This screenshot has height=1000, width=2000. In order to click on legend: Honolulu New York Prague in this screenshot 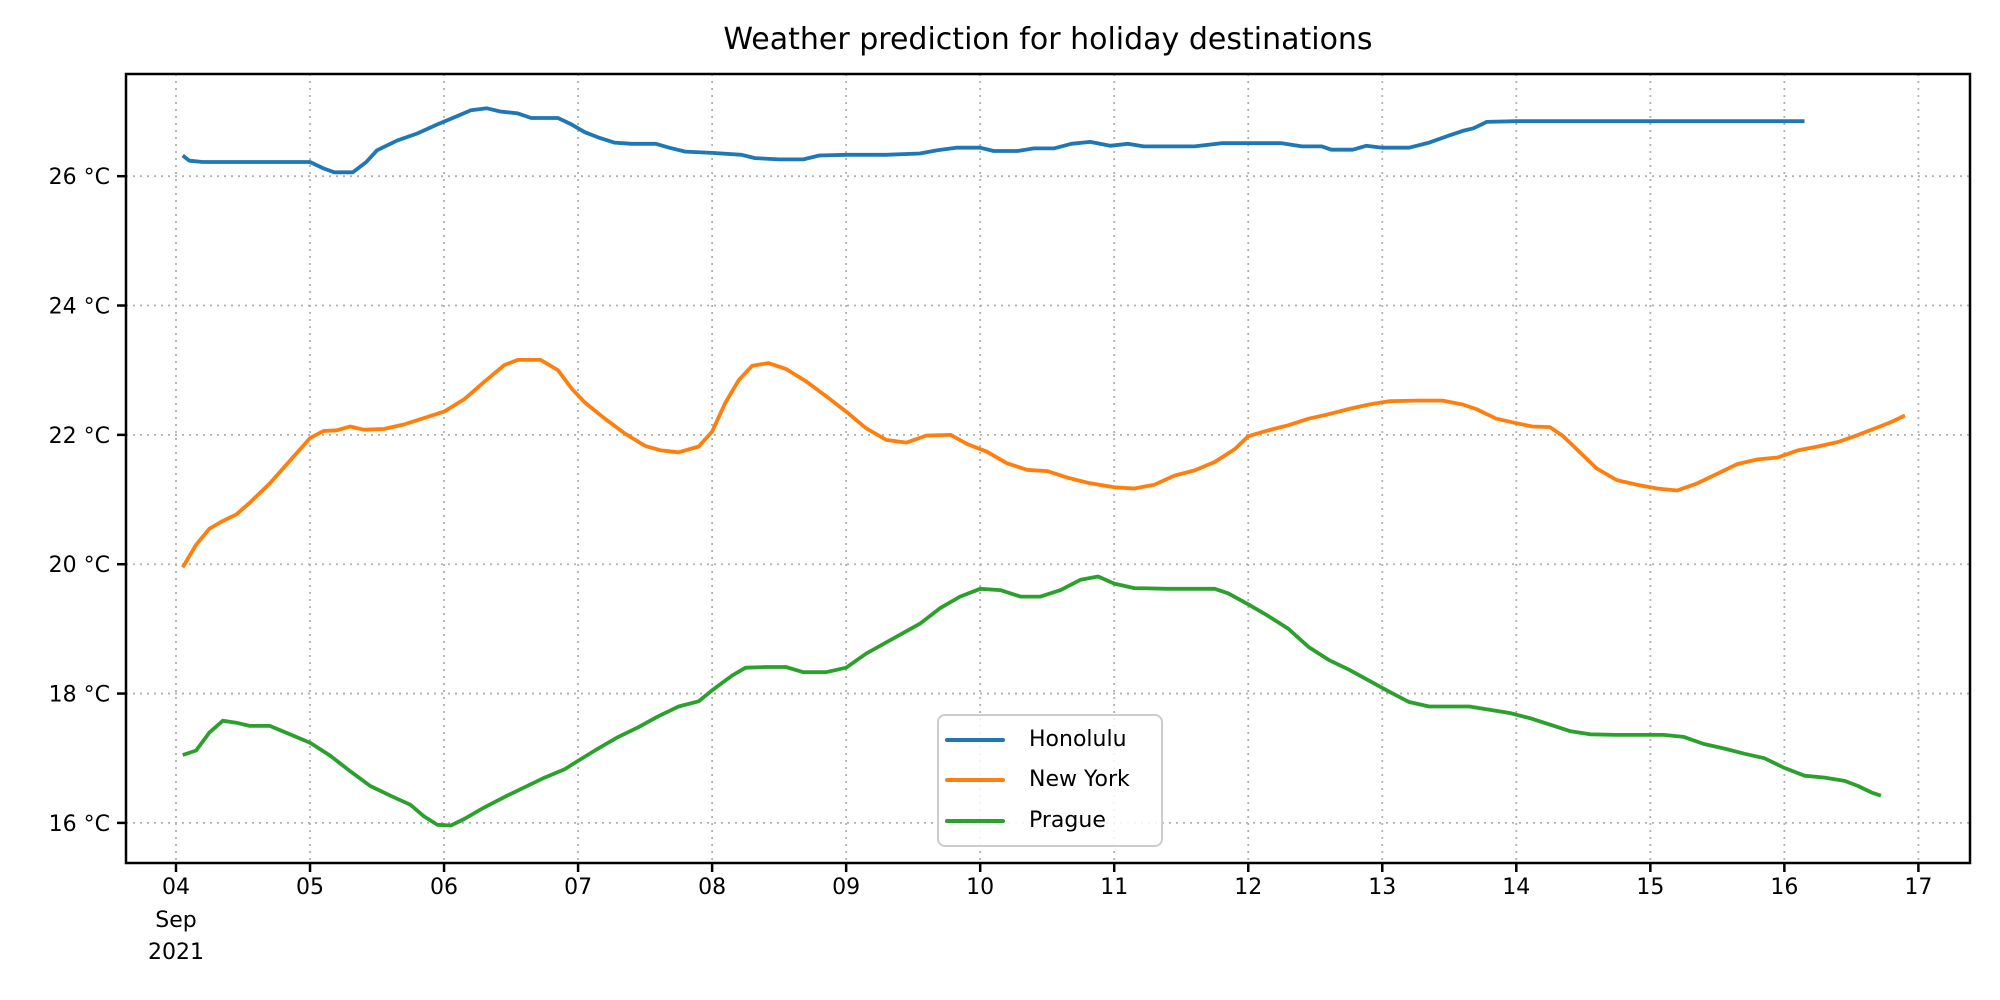, I will do `click(1050, 780)`.